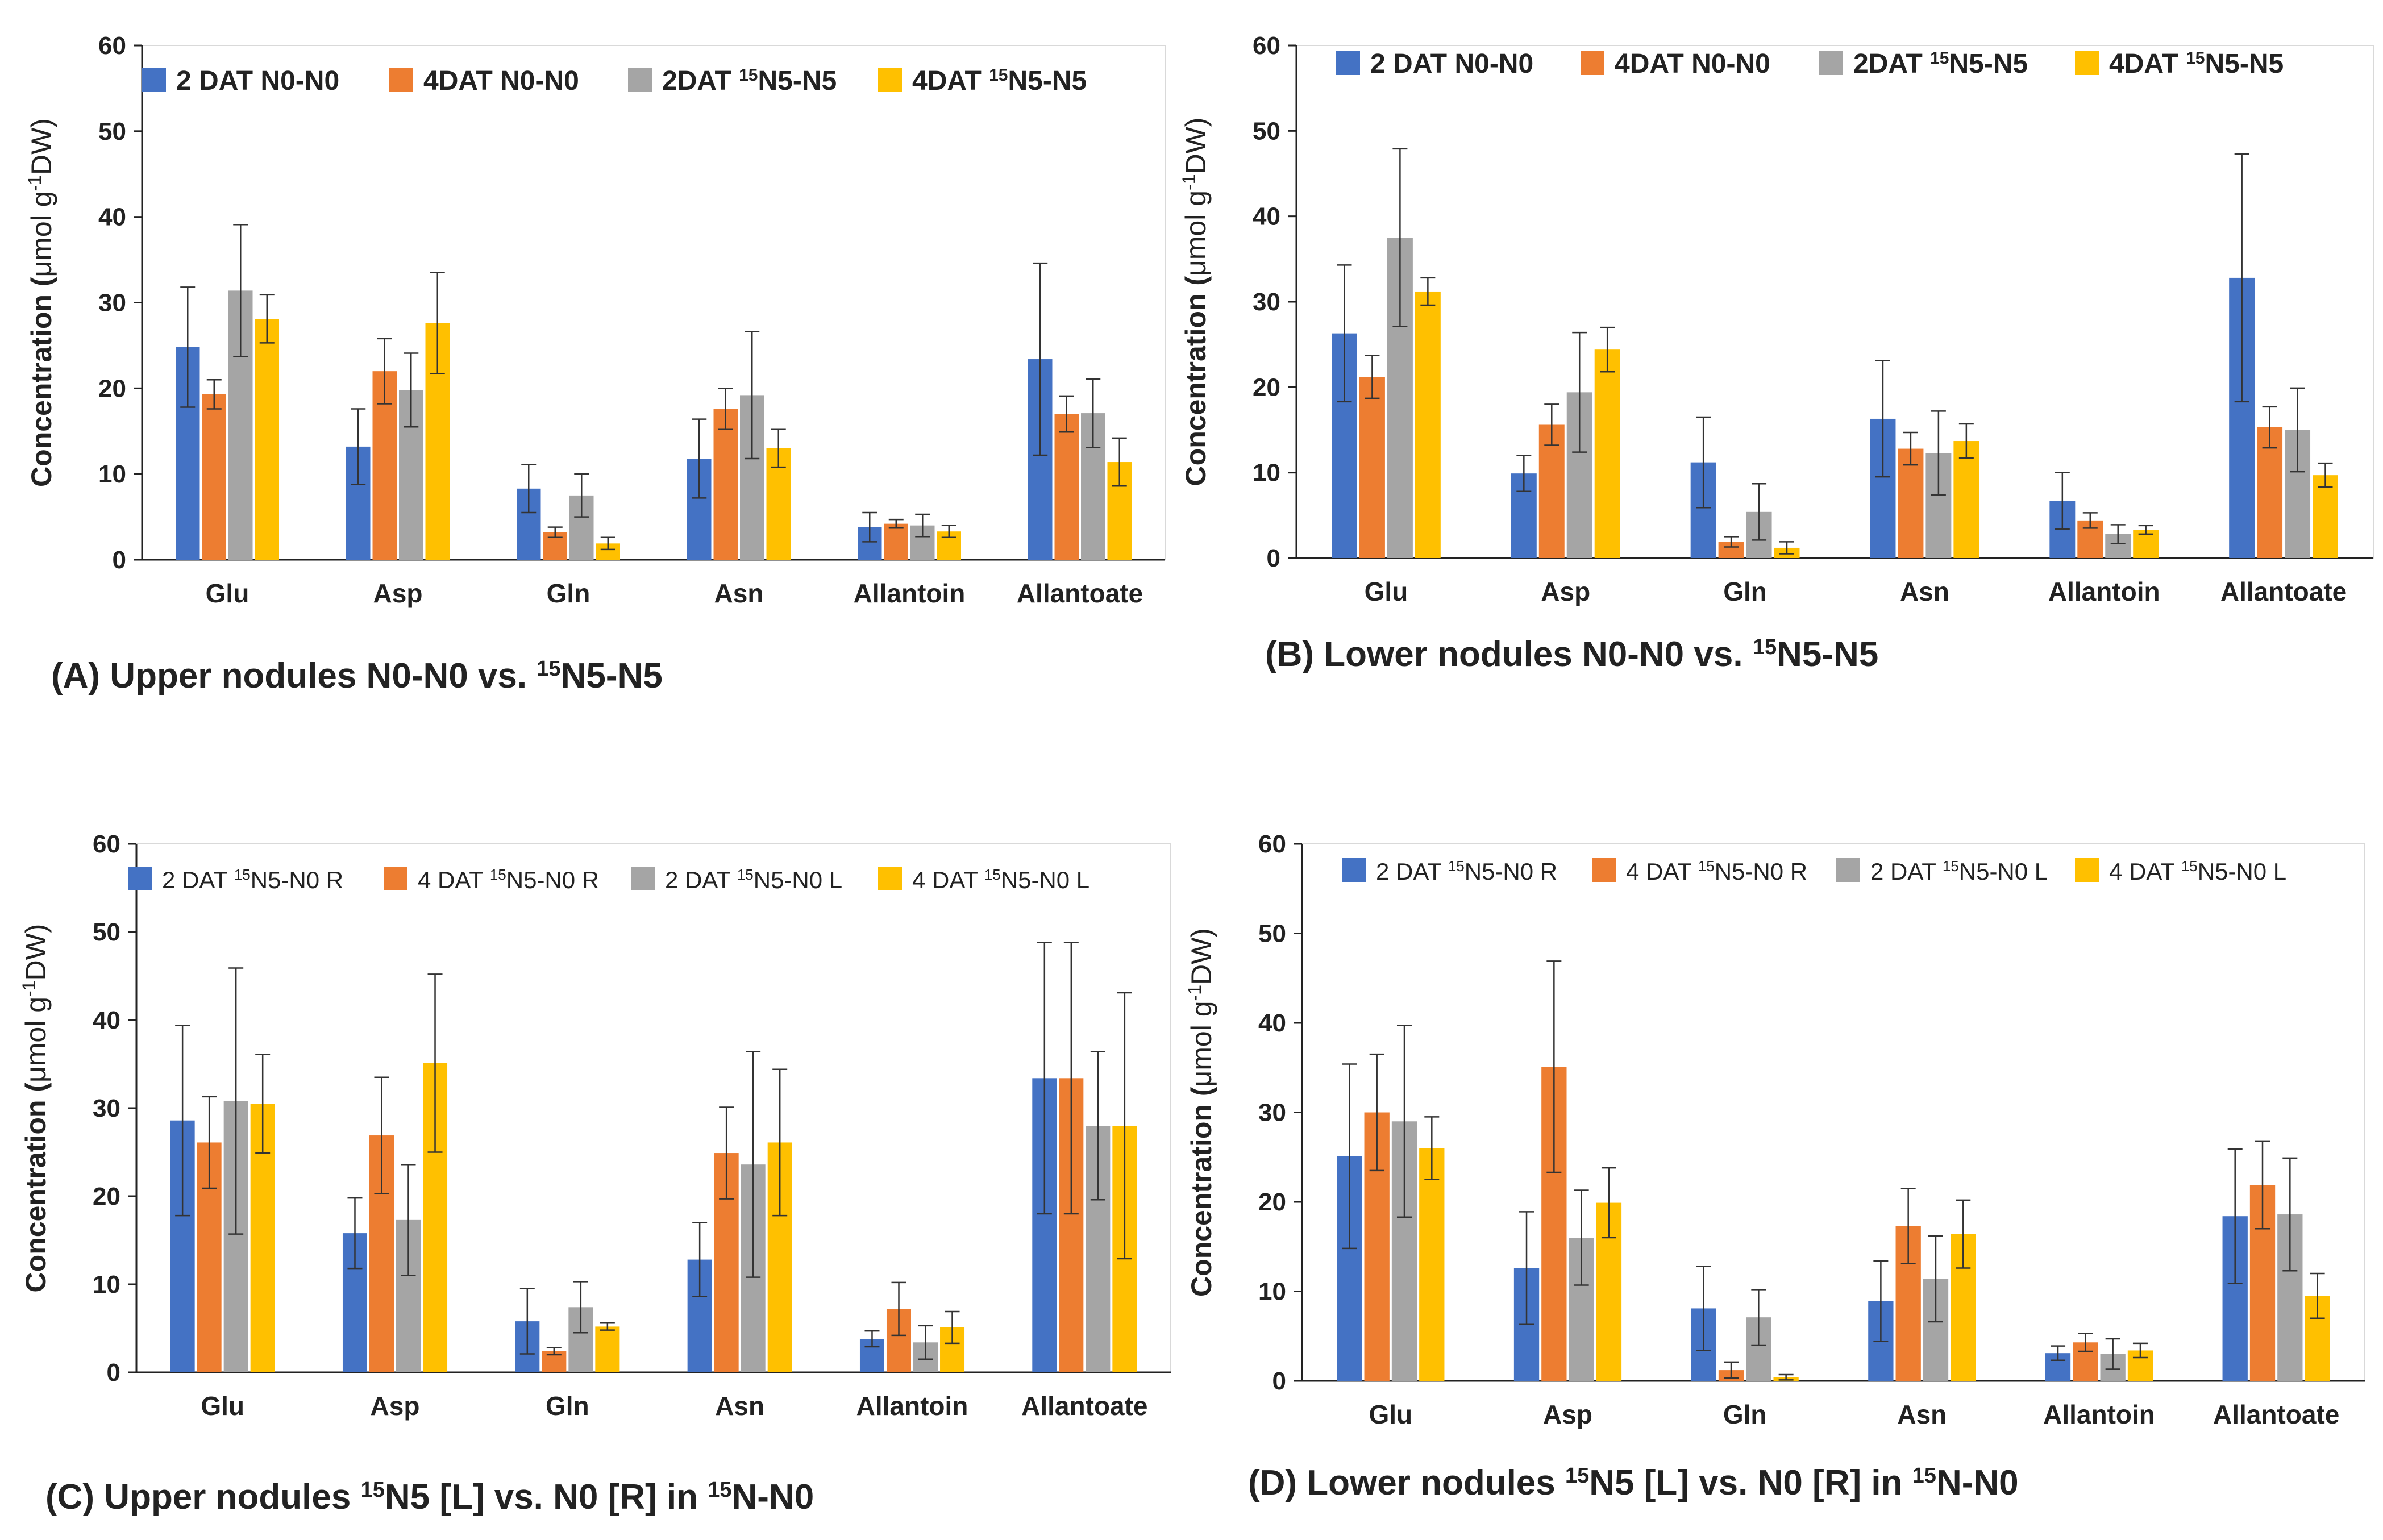 Image resolution: width=2383 pixels, height=1540 pixels. What do you see at coordinates (1939, 58) in the screenshot?
I see `legend-label-b-part: 15` at bounding box center [1939, 58].